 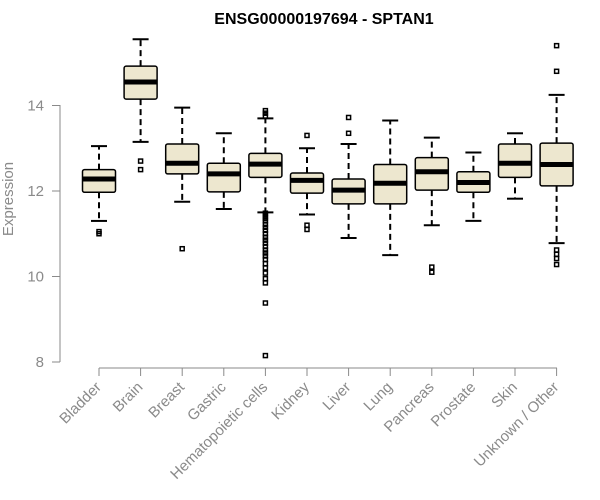 I want to click on y-axis-ticks: 8 10 12 14, so click(x=43, y=234).